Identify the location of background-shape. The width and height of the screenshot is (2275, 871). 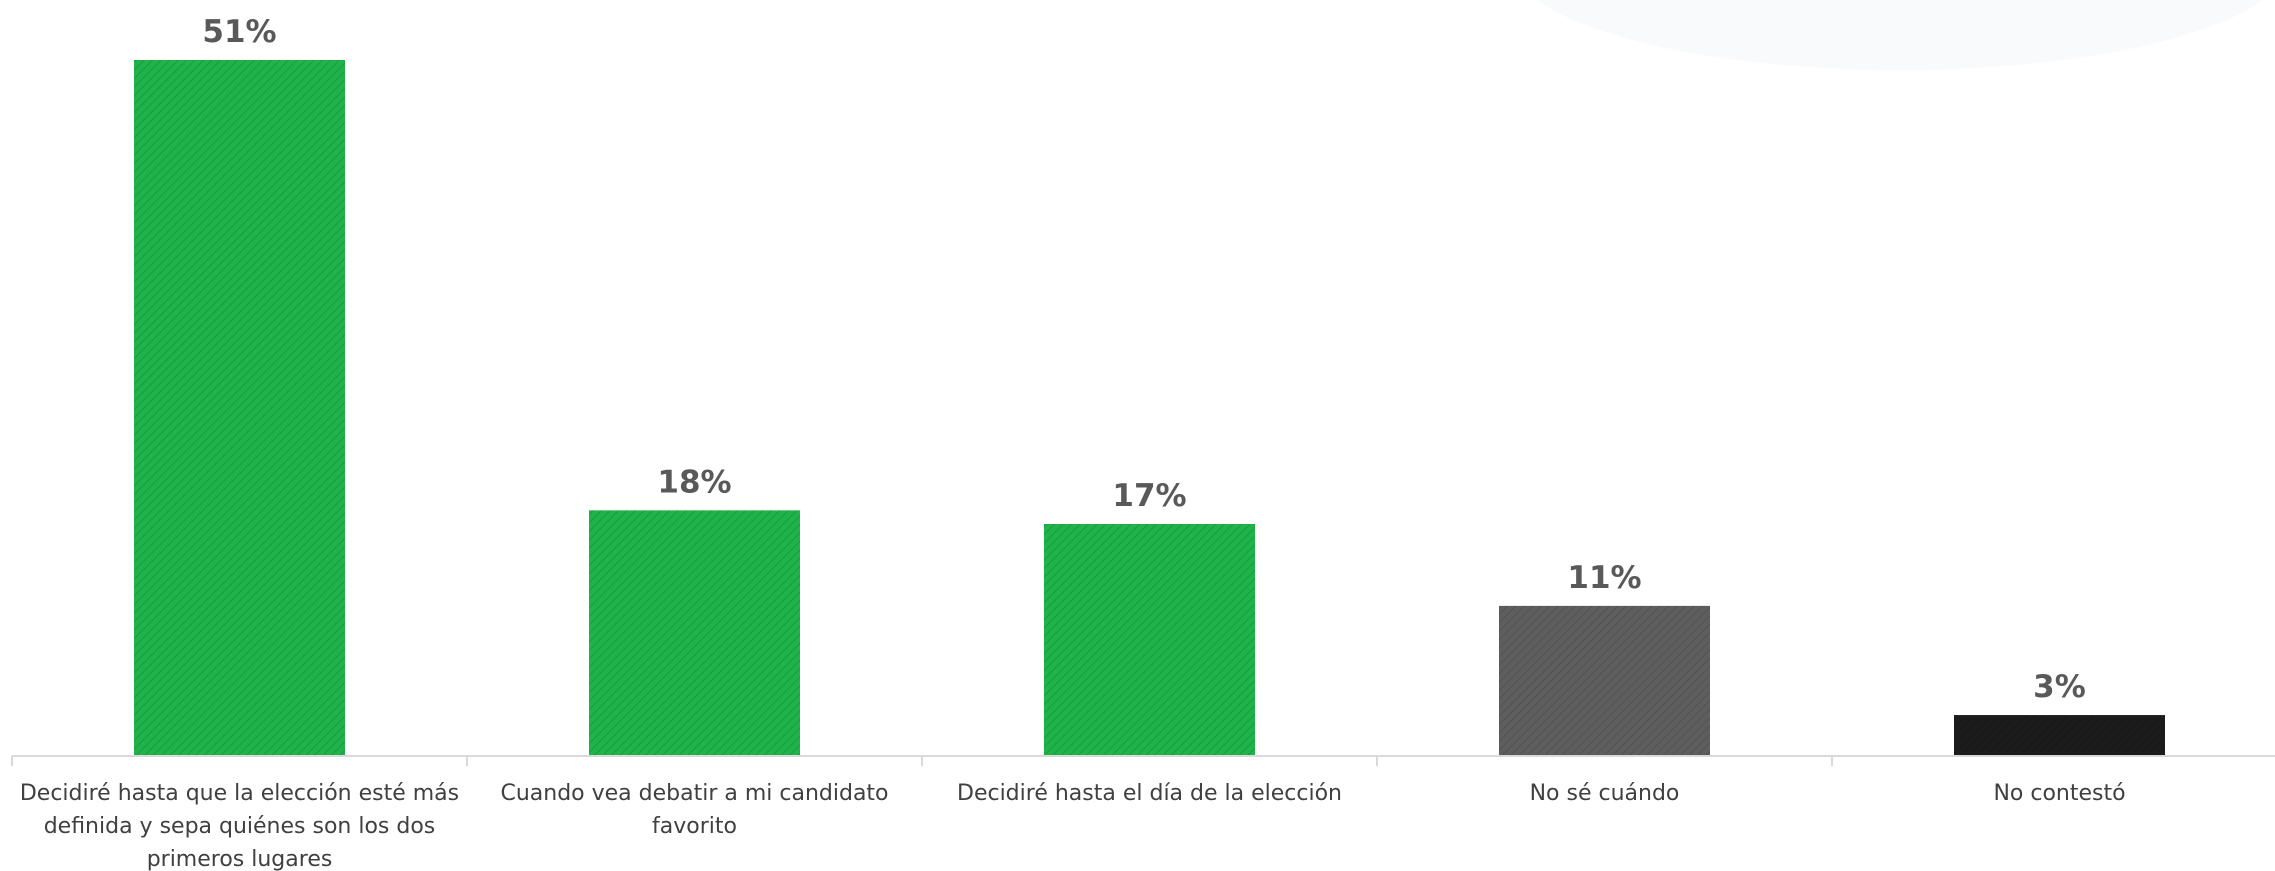
(1900, 35).